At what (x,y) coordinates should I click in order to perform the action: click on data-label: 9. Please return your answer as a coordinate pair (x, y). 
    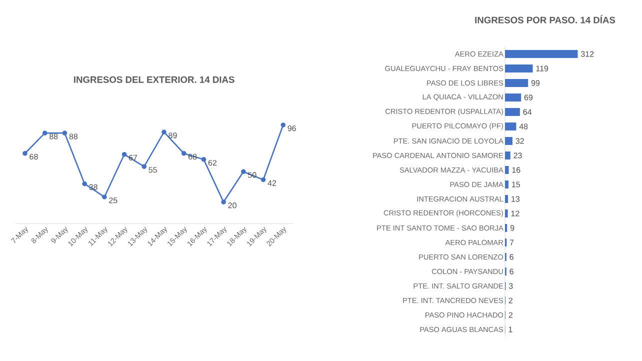
    Looking at the image, I should click on (512, 228).